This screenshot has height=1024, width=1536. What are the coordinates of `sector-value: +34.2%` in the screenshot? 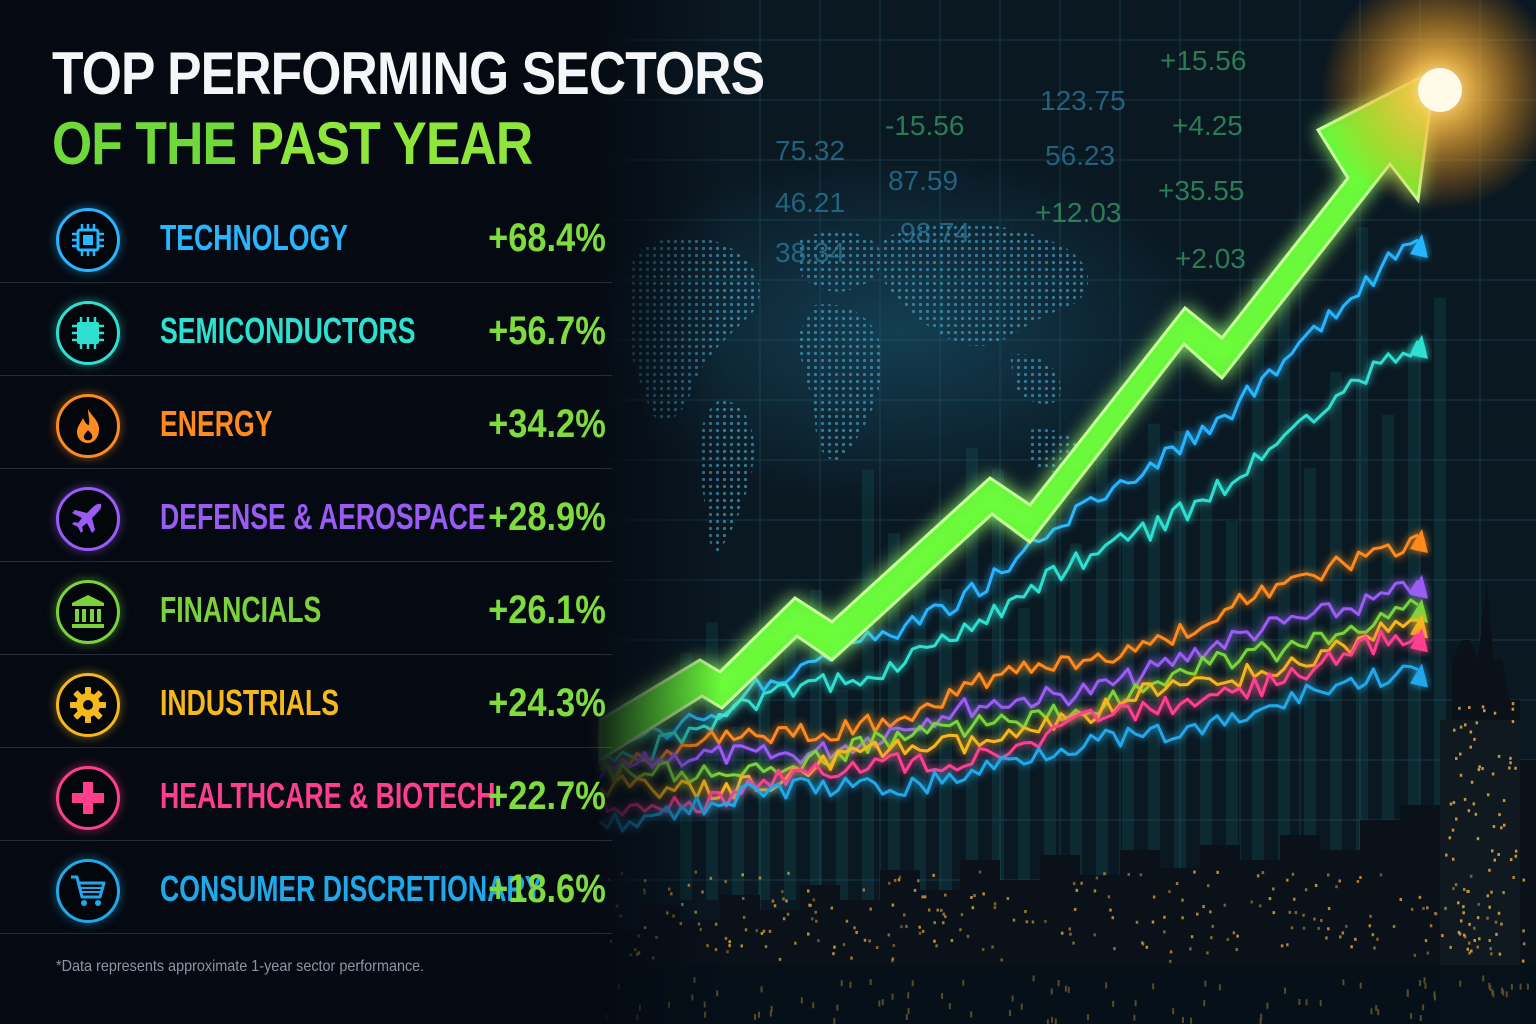 It's located at (547, 424).